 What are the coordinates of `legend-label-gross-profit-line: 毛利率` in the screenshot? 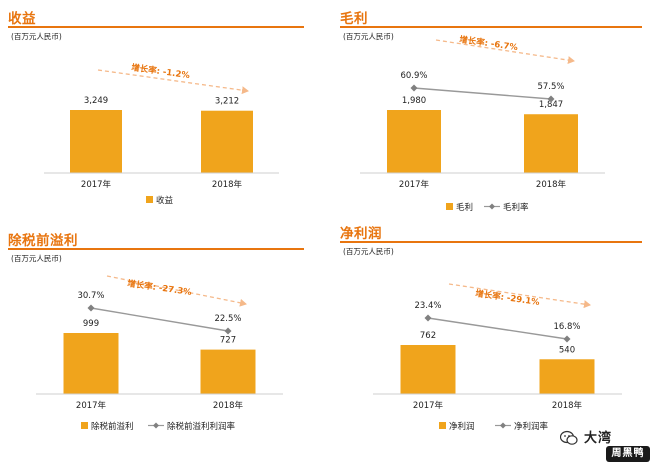 It's located at (516, 207).